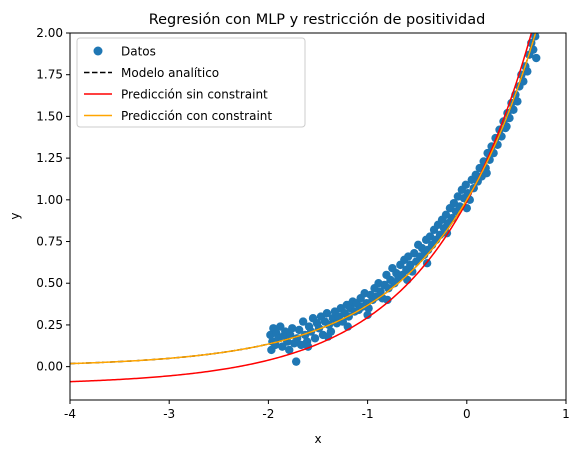  I want to click on y-tick-label: 2.00, so click(49, 33).